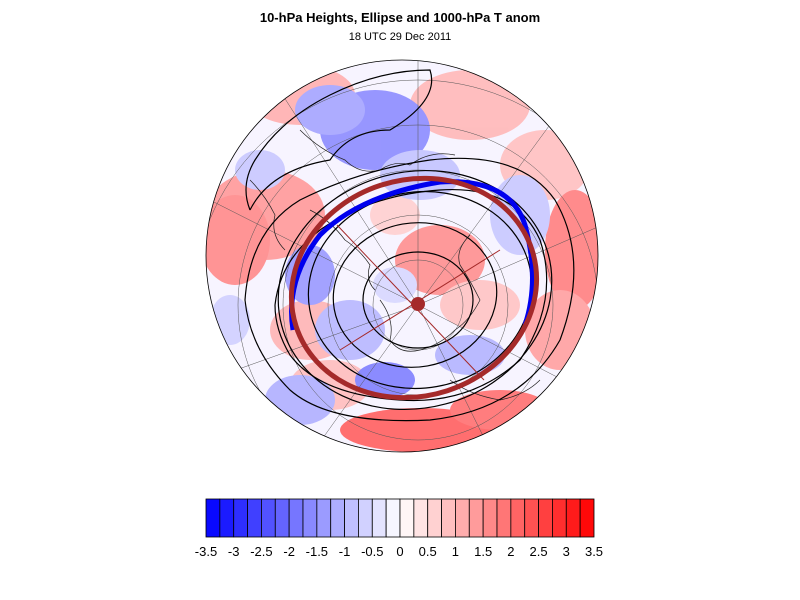  I want to click on vortex-ellipse, so click(414, 288).